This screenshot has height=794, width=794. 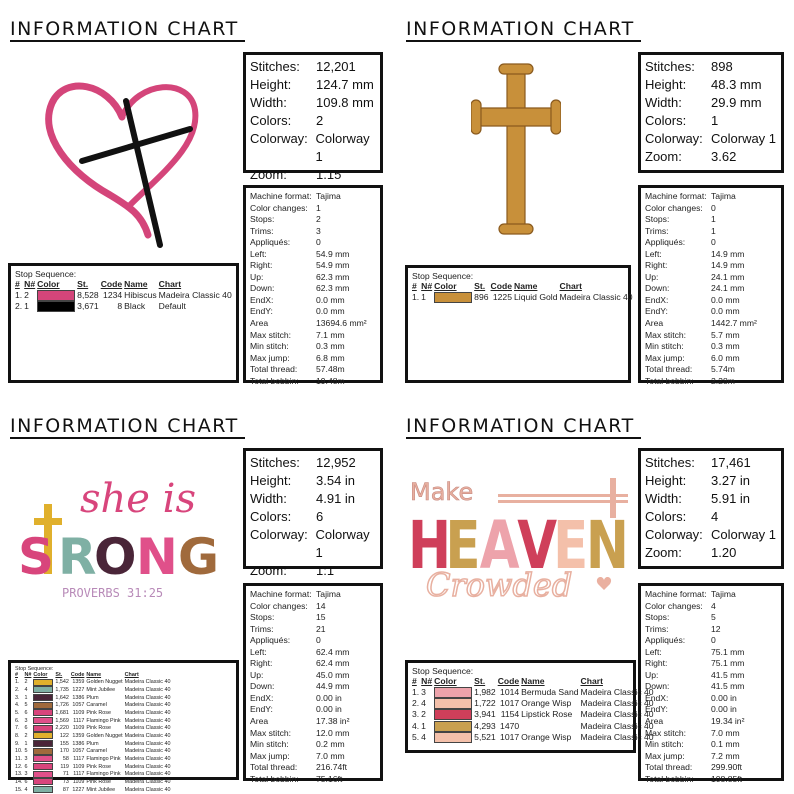 I want to click on thread-code: 1154, so click(x=510, y=714).